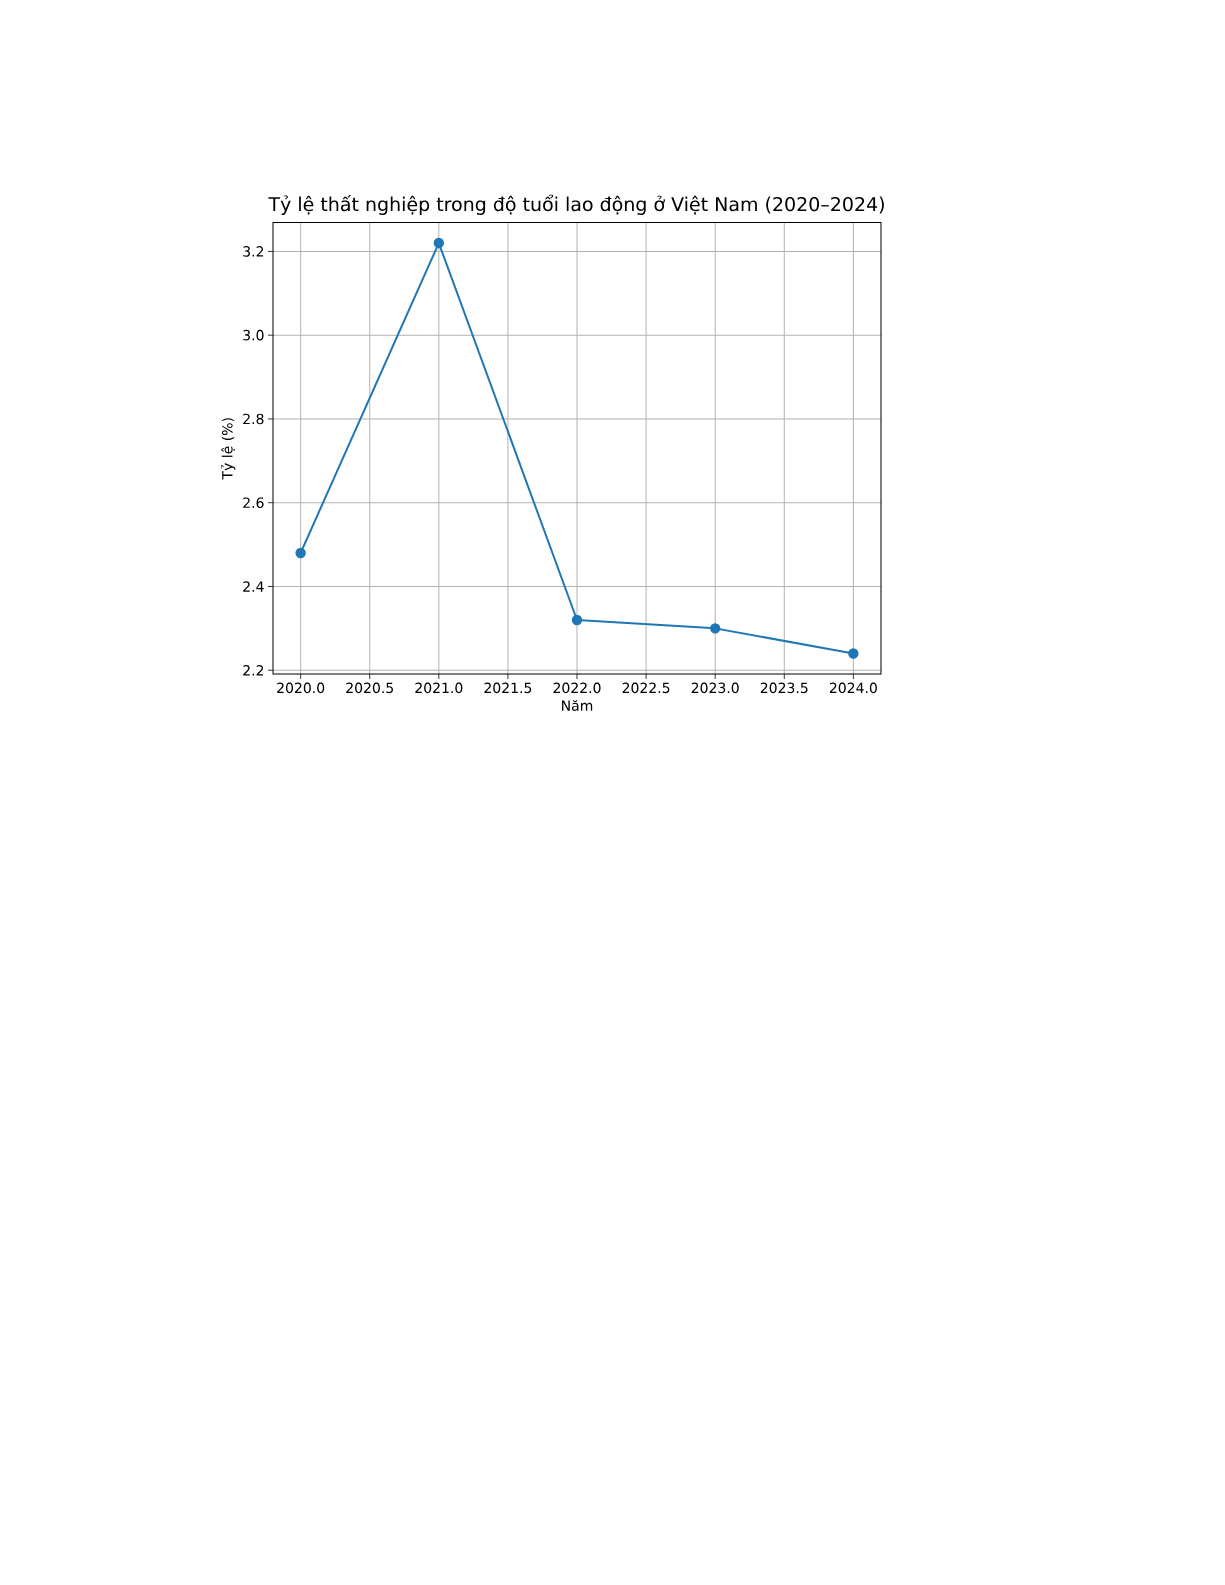 The width and height of the screenshot is (1225, 1585). Describe the element at coordinates (577, 688) in the screenshot. I see `x-tick-label: 2022.0` at that location.